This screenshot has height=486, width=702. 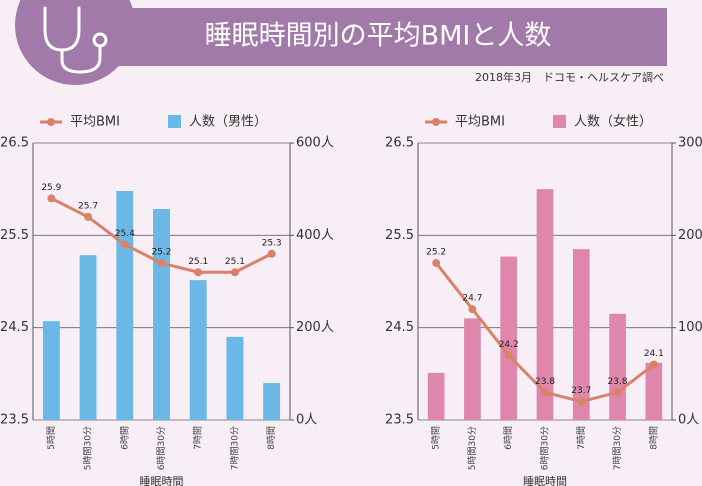 What do you see at coordinates (581, 391) in the screenshot?
I see `data-label: 23.7` at bounding box center [581, 391].